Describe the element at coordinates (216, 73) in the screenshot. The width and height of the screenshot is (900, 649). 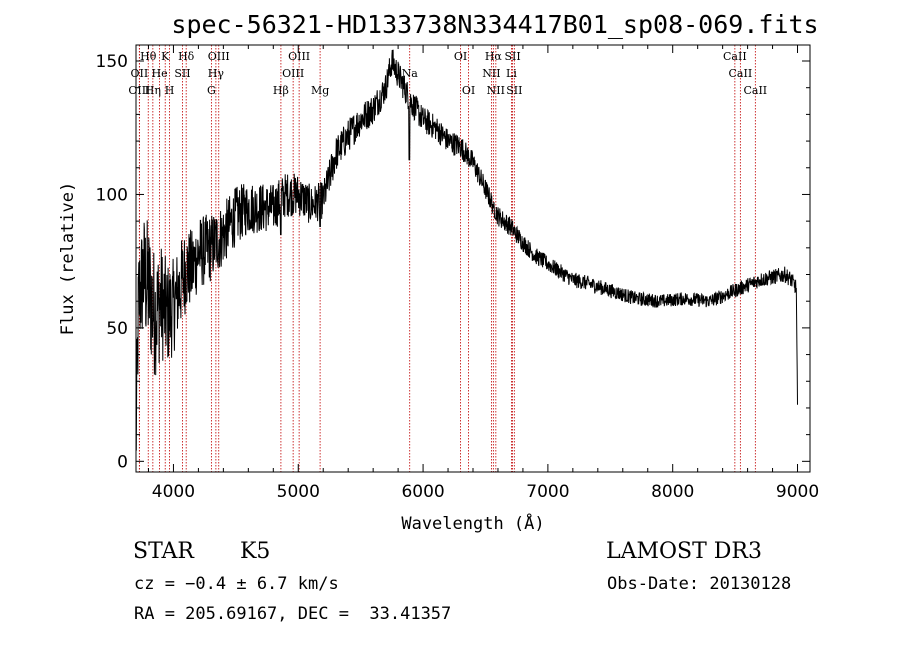
I see `line-label: Hγ` at that location.